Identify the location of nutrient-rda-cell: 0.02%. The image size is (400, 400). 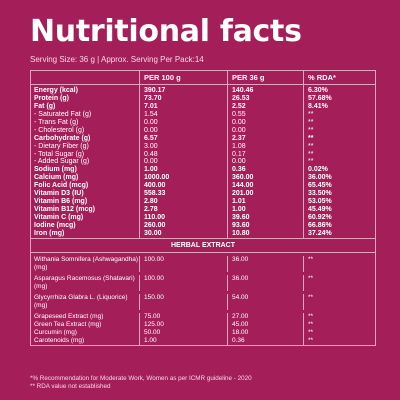
(318, 170).